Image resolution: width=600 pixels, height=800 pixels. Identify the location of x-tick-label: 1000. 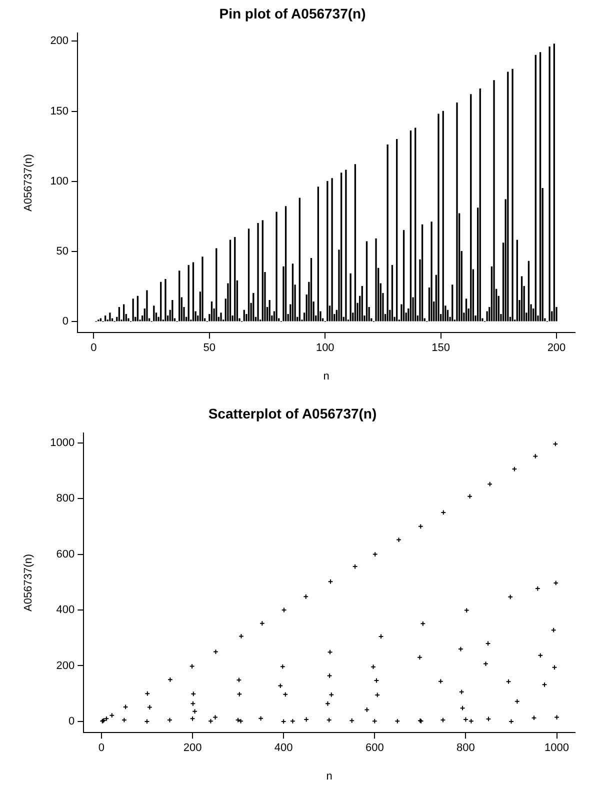
(557, 748).